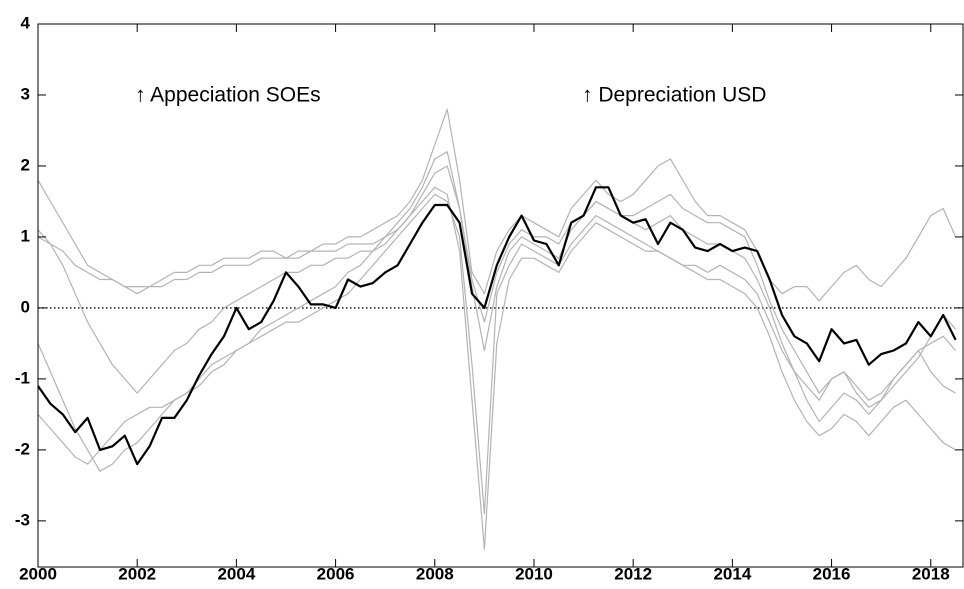  I want to click on annotation: ↑ Appeciation SOEs, so click(228, 95).